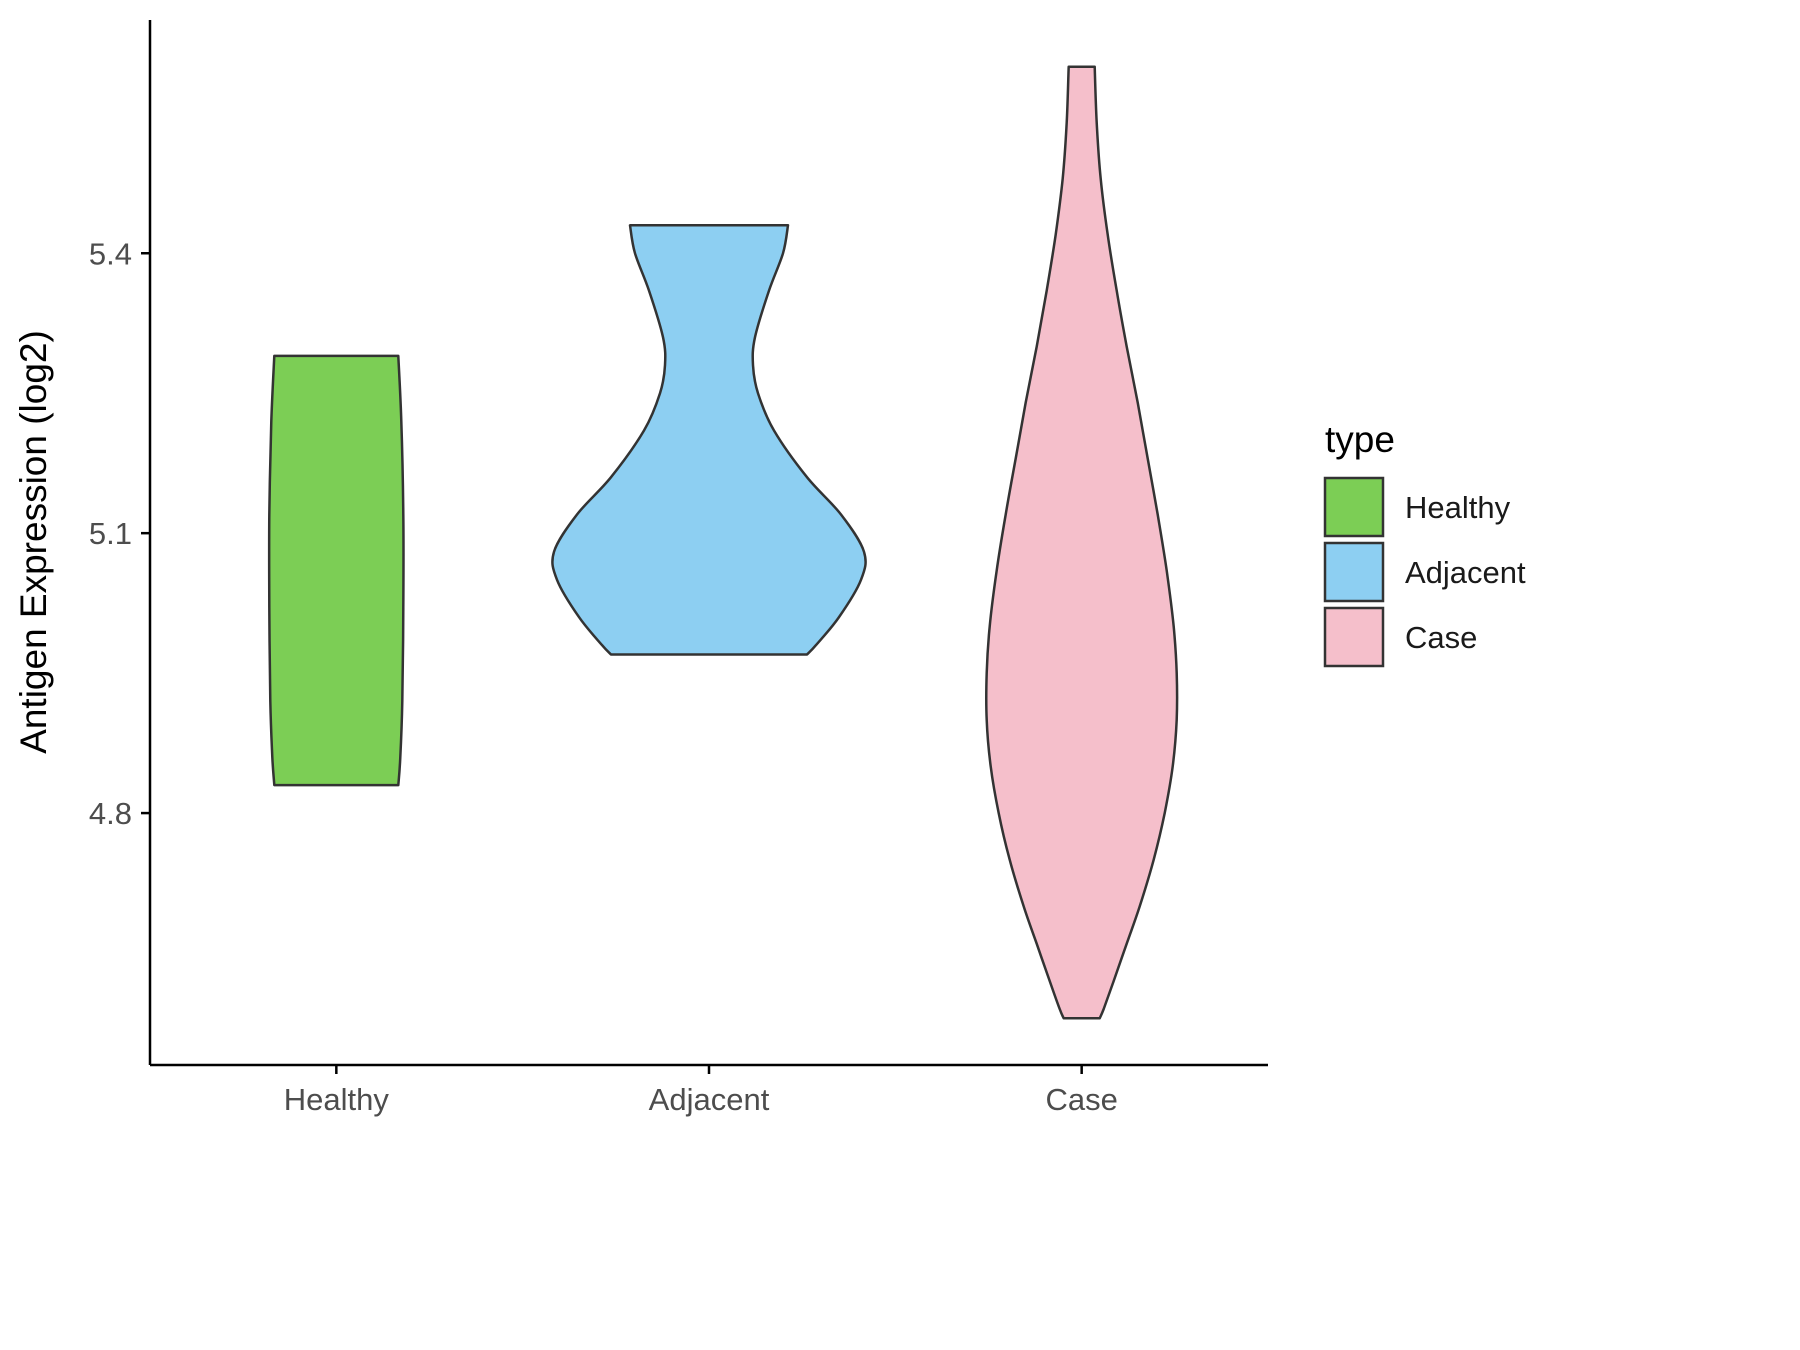 The height and width of the screenshot is (1350, 1800). I want to click on legend-key-healthy, so click(1354, 507).